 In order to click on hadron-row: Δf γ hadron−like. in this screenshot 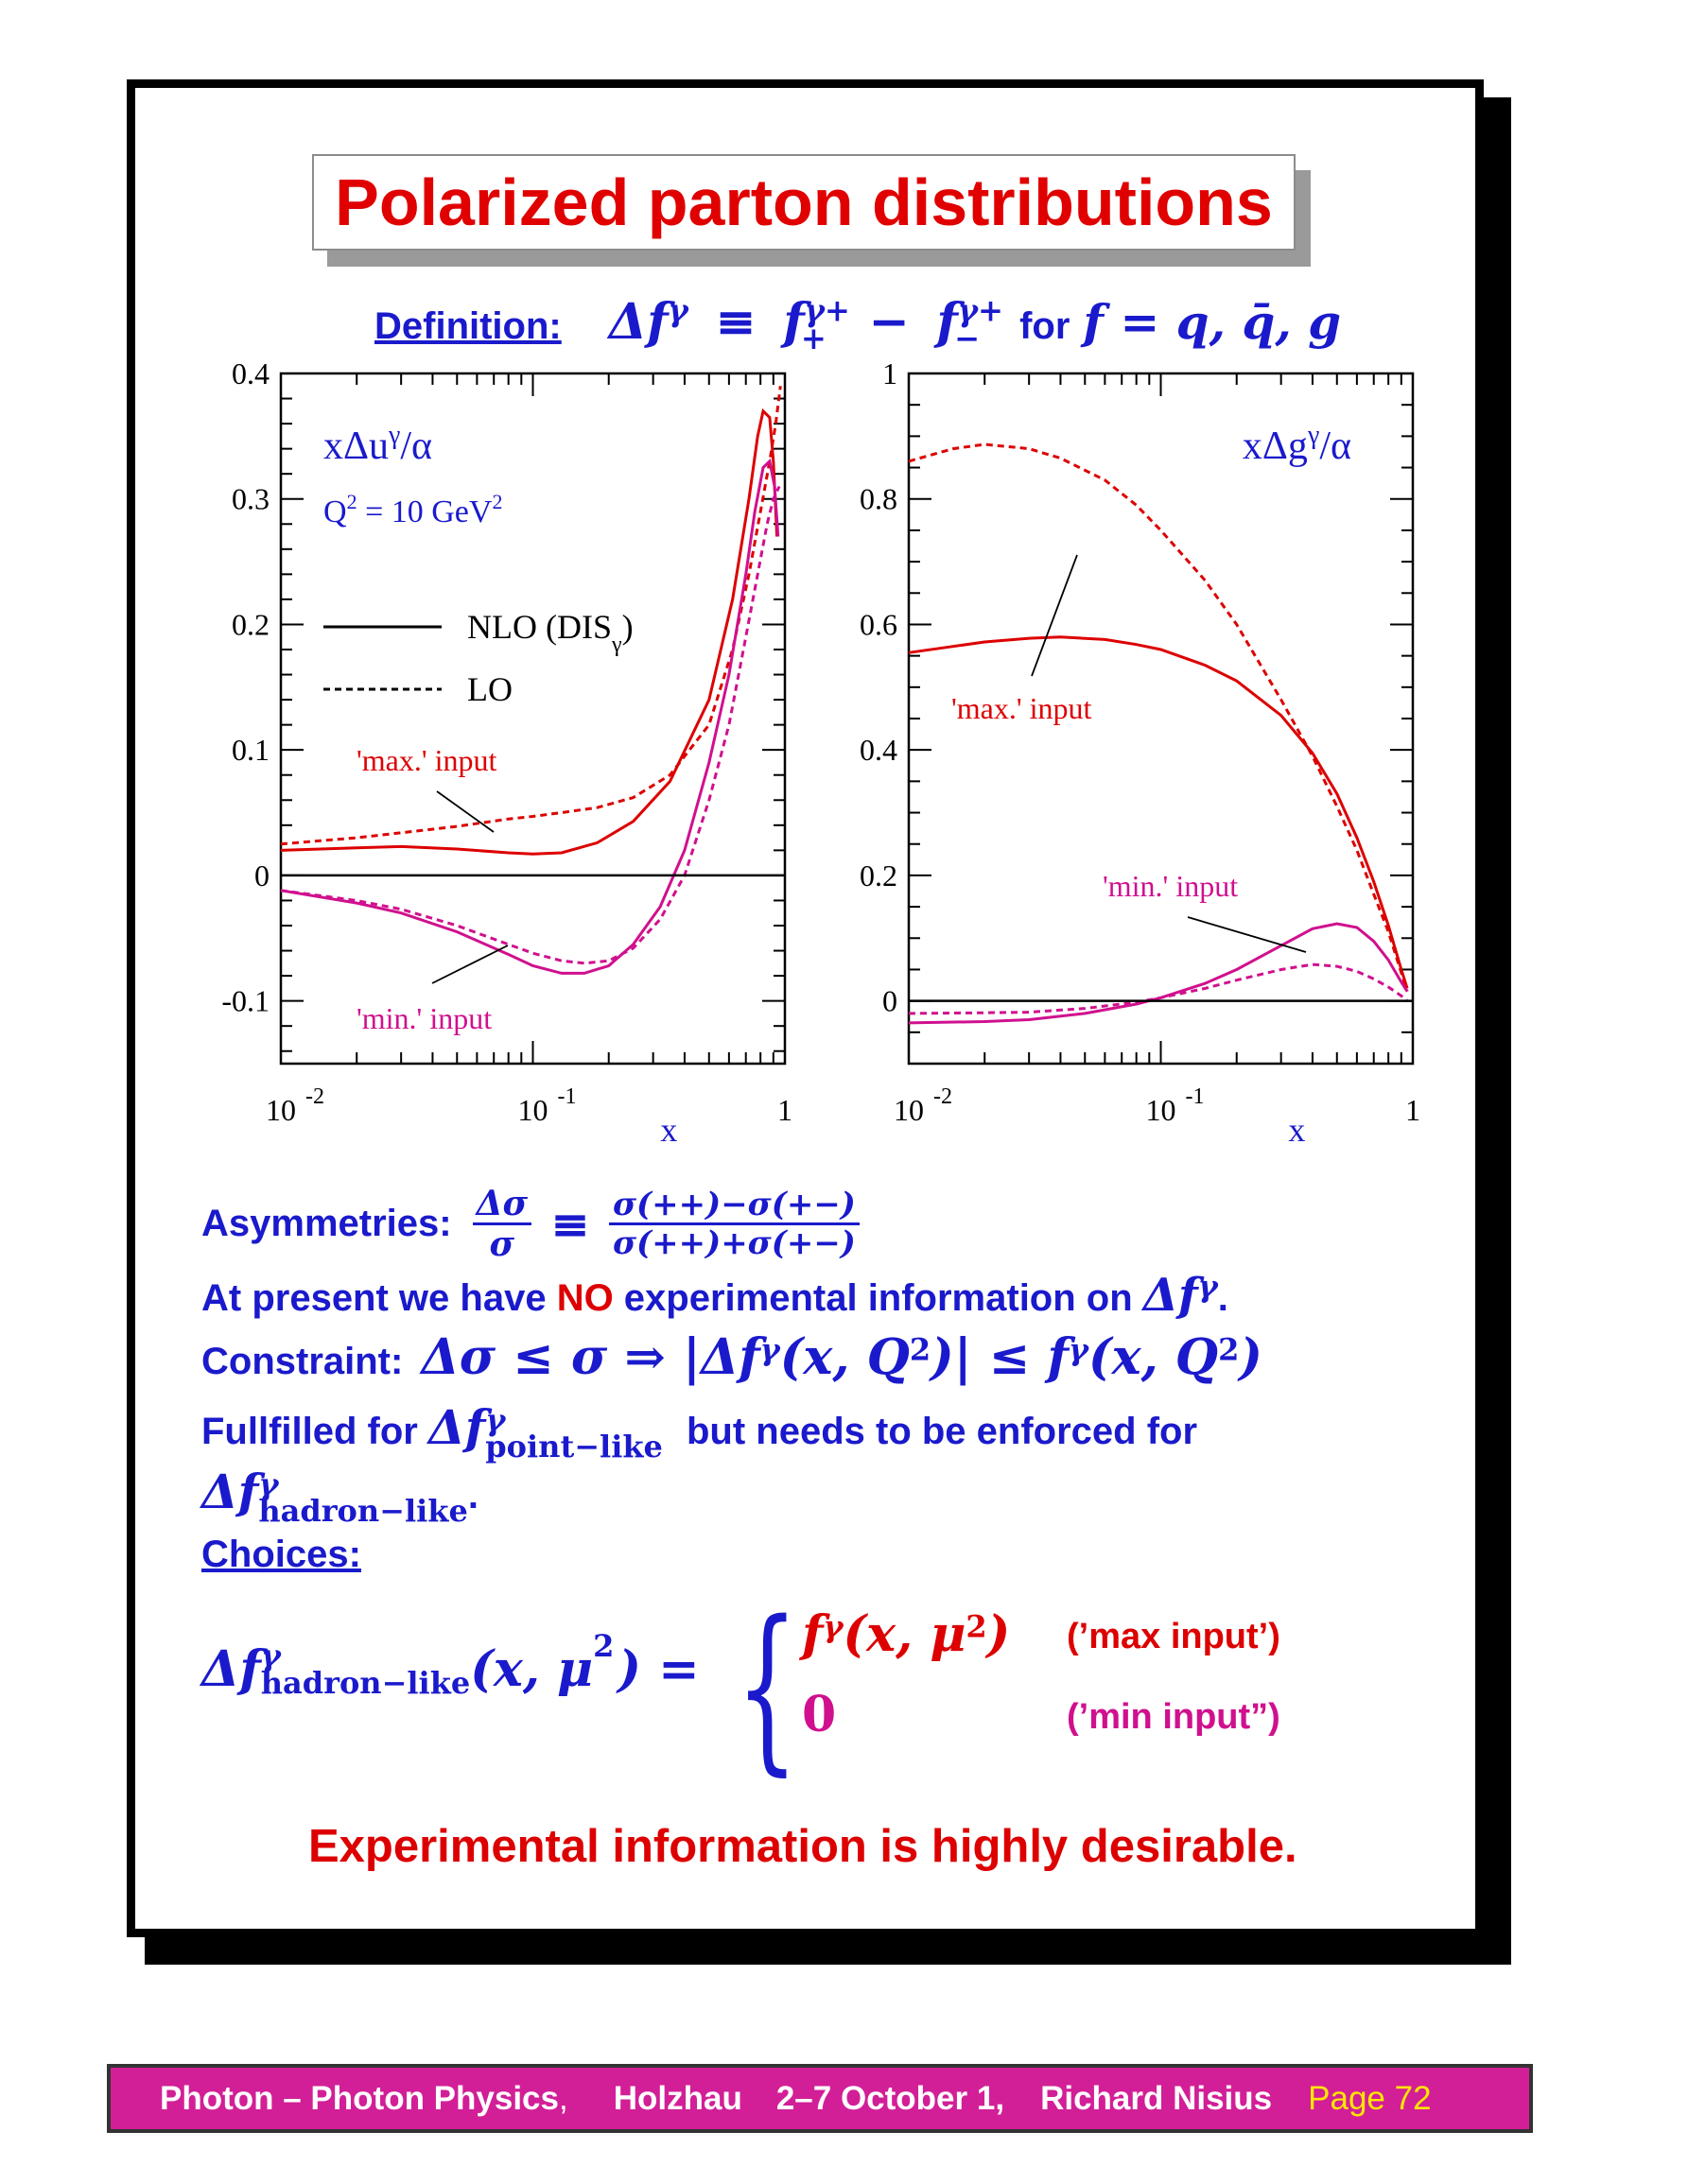, I will do `click(340, 1497)`.